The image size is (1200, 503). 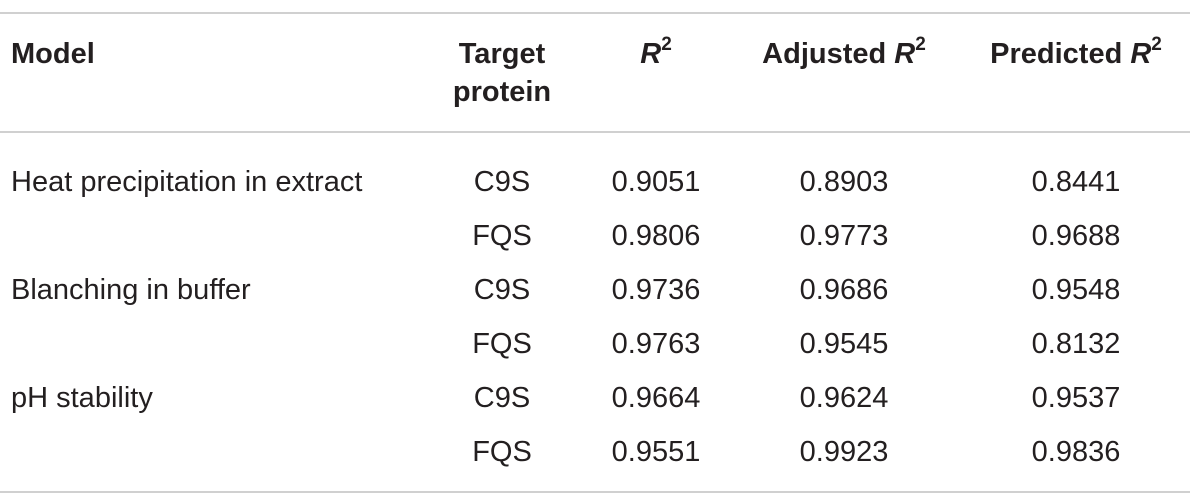 What do you see at coordinates (1076, 72) in the screenshot?
I see `header-predicted-r2: Predicted R2` at bounding box center [1076, 72].